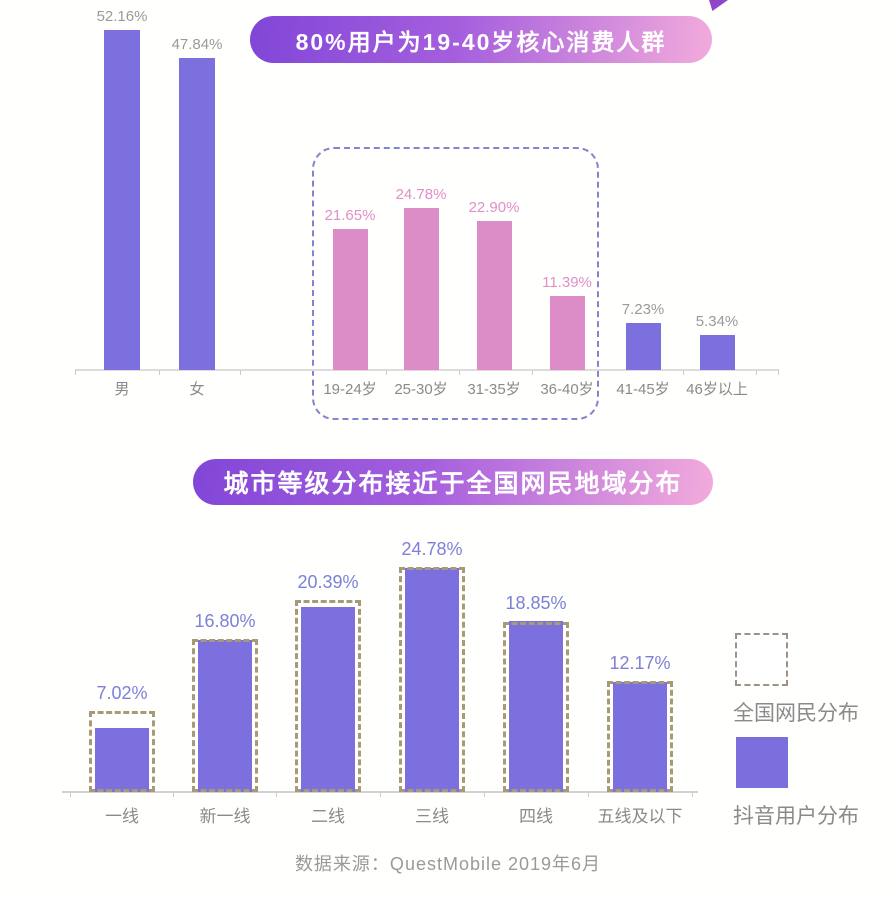 Image resolution: width=896 pixels, height=902 pixels. I want to click on chart2-x-axis-label: 三线, so click(432, 816).